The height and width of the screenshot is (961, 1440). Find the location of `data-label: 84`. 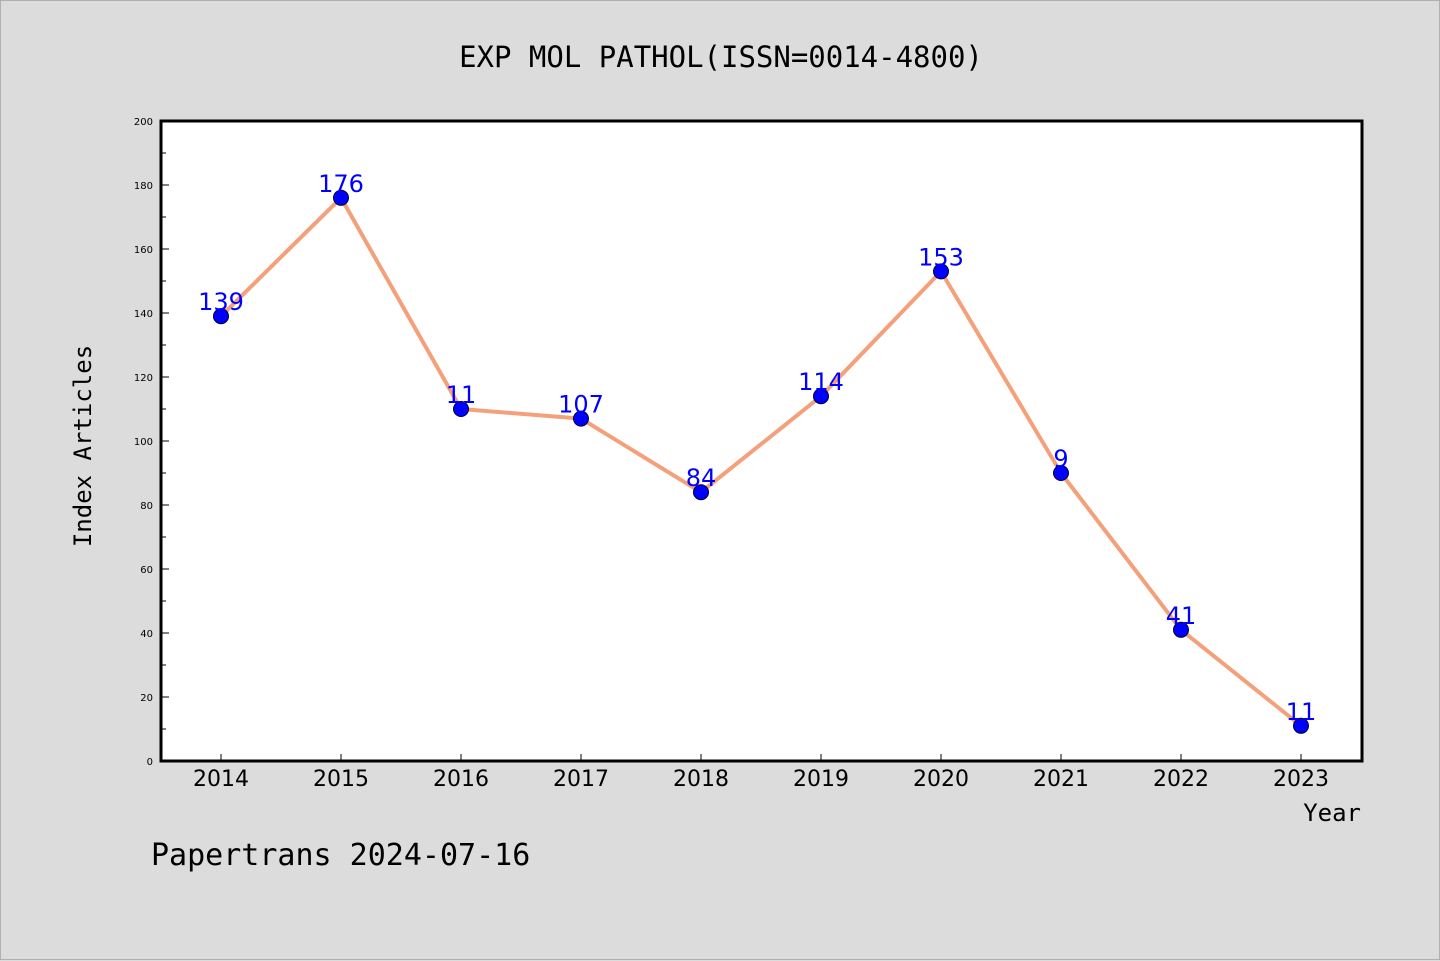

data-label: 84 is located at coordinates (701, 478).